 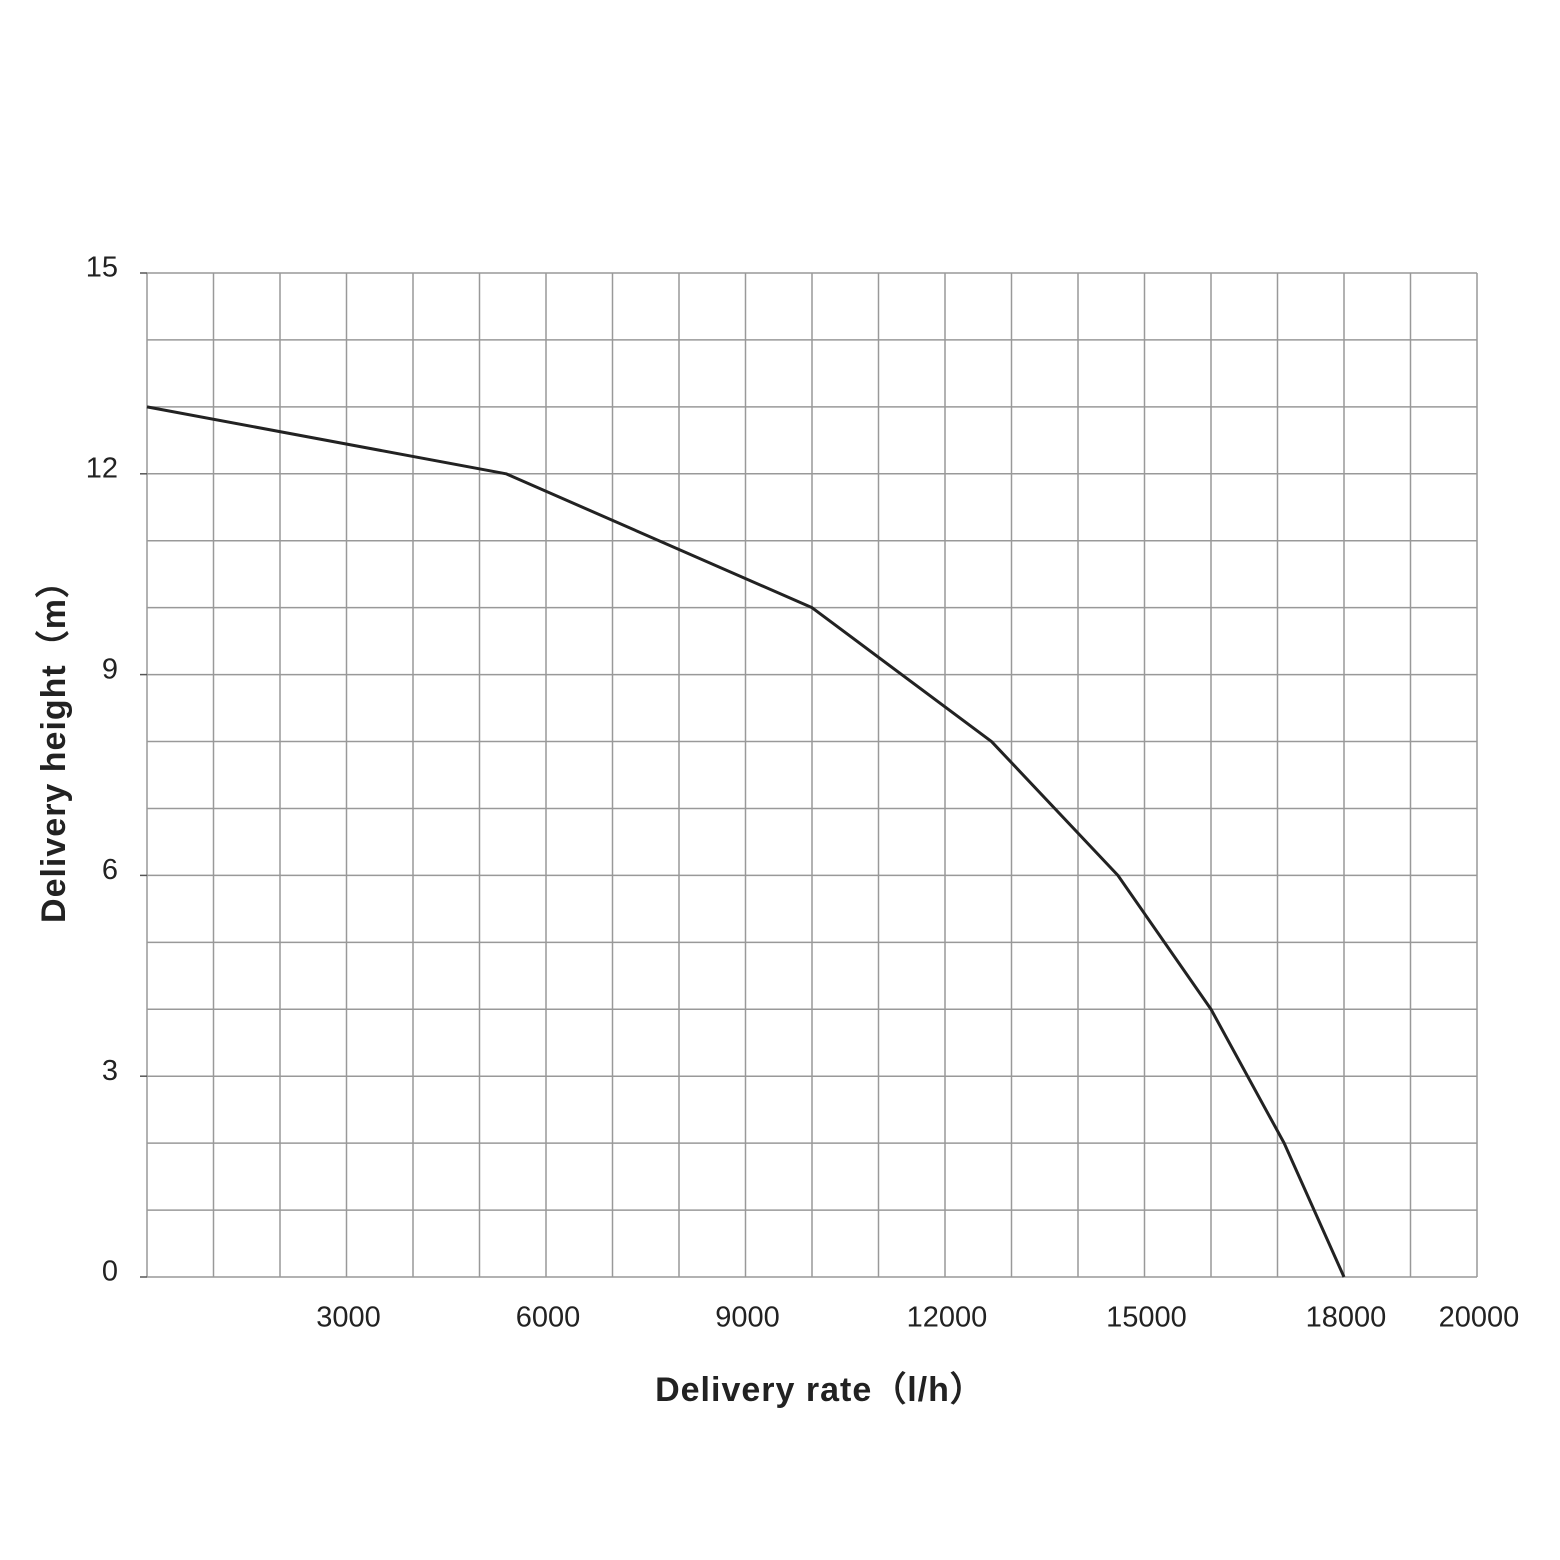 What do you see at coordinates (947, 1318) in the screenshot?
I see `x-tick-label: 12000` at bounding box center [947, 1318].